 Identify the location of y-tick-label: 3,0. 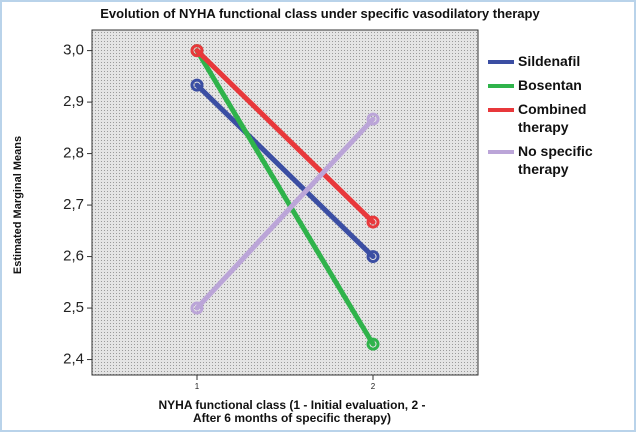
(73, 50).